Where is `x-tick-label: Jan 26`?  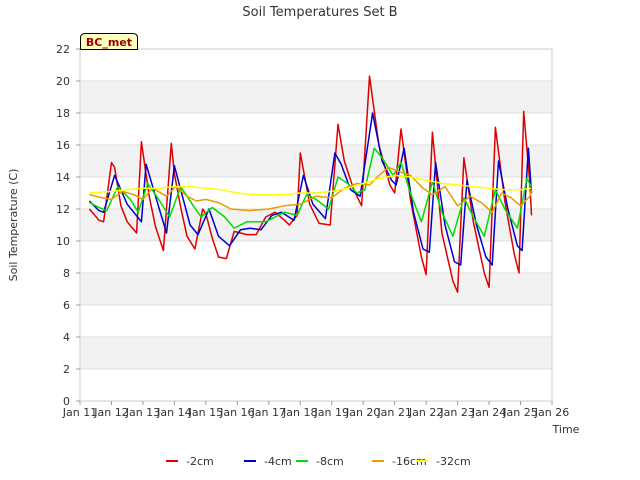
x-tick-label: Jan 26 is located at coordinates (551, 412).